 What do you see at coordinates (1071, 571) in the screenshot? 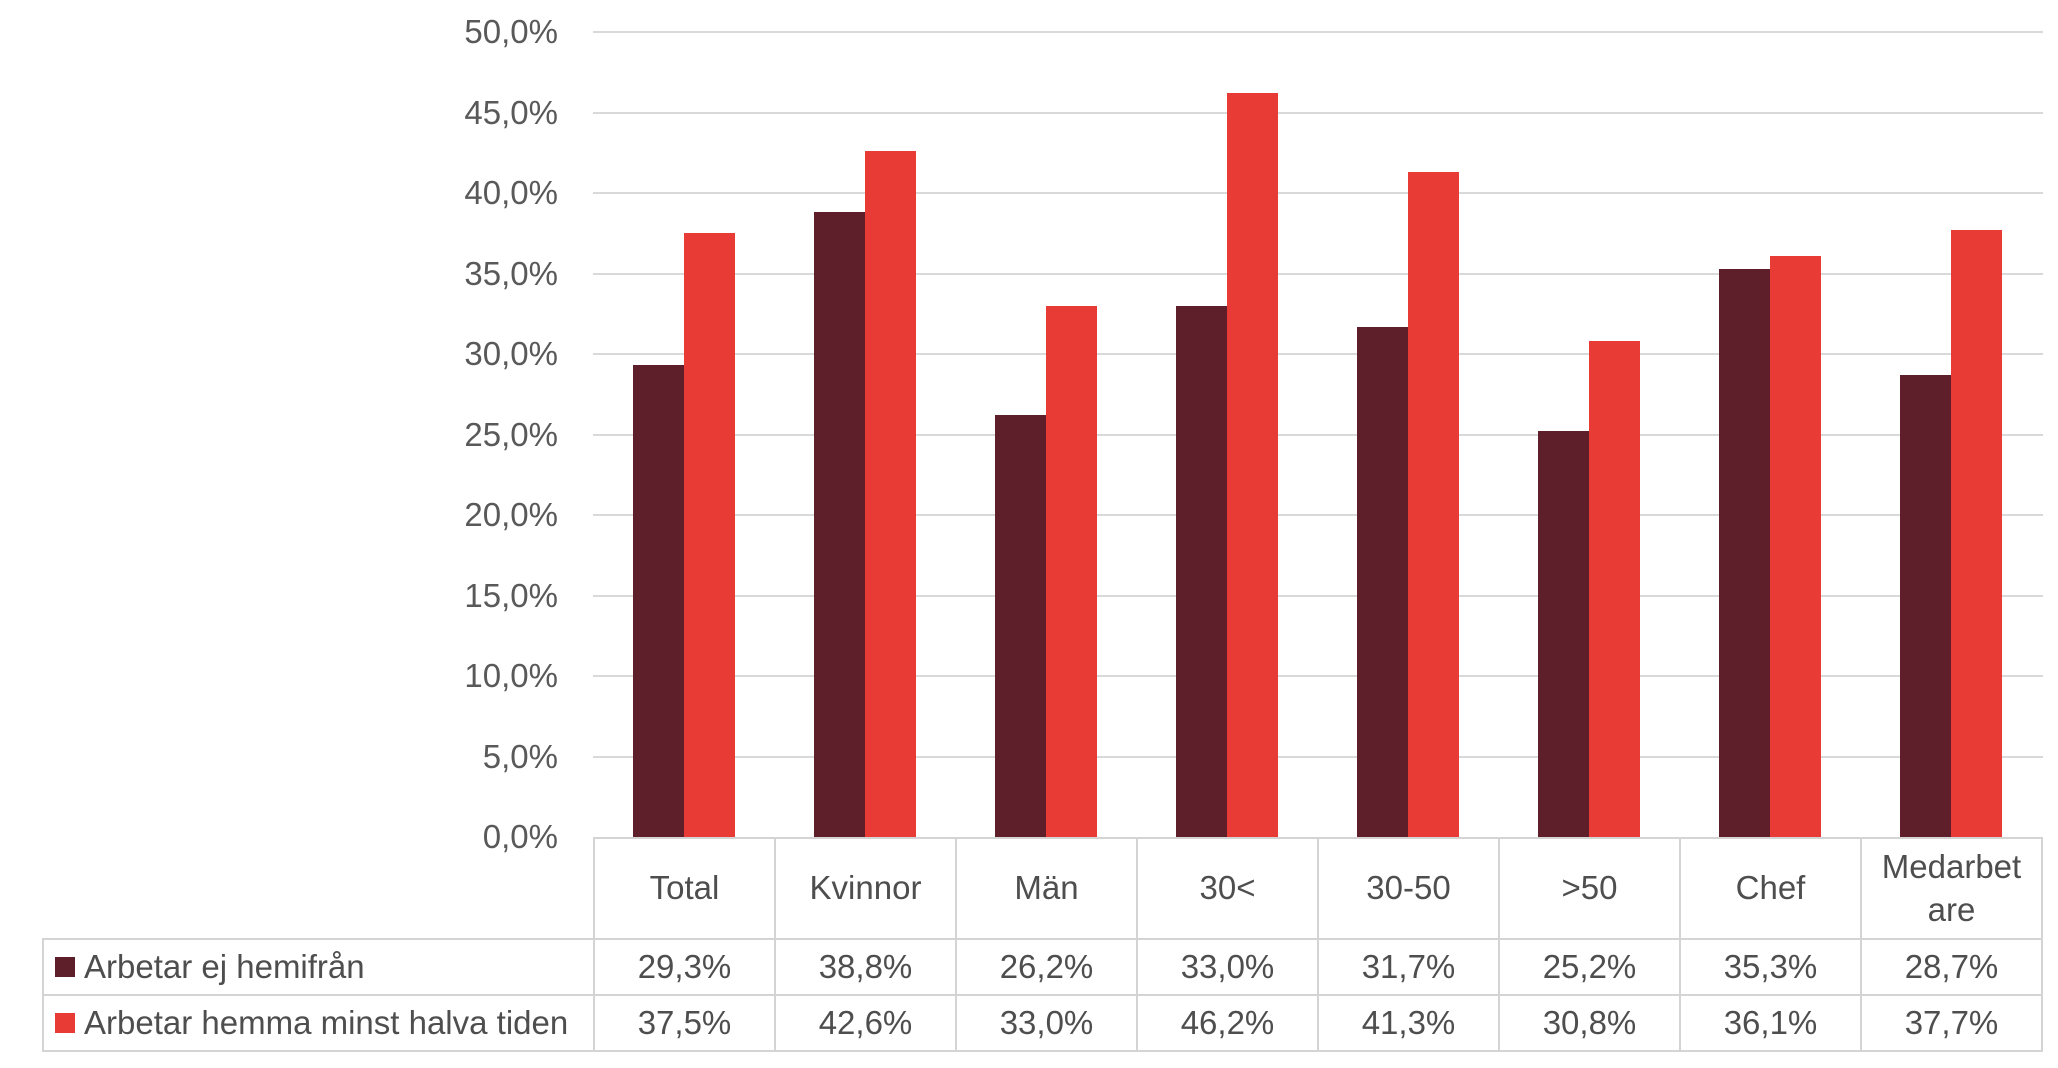
I see `bar-arbetar-hemma-minst-halva-tiden-m-n` at bounding box center [1071, 571].